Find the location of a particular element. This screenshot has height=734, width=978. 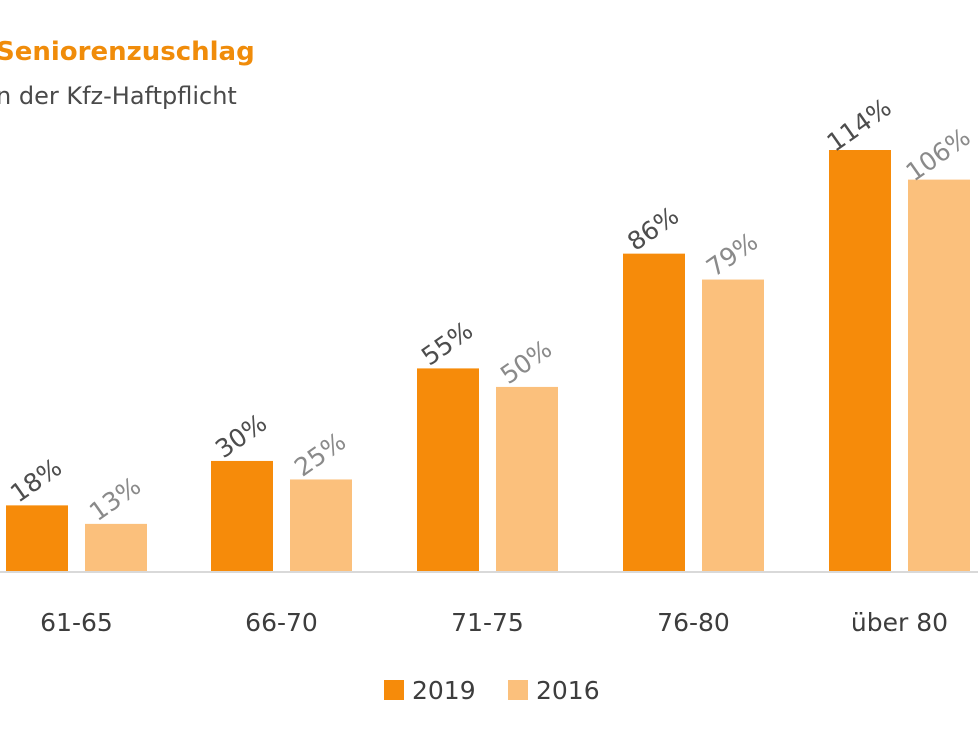

chart-subtitle: n der Kfz-Haftpflicht is located at coordinates (118, 96).